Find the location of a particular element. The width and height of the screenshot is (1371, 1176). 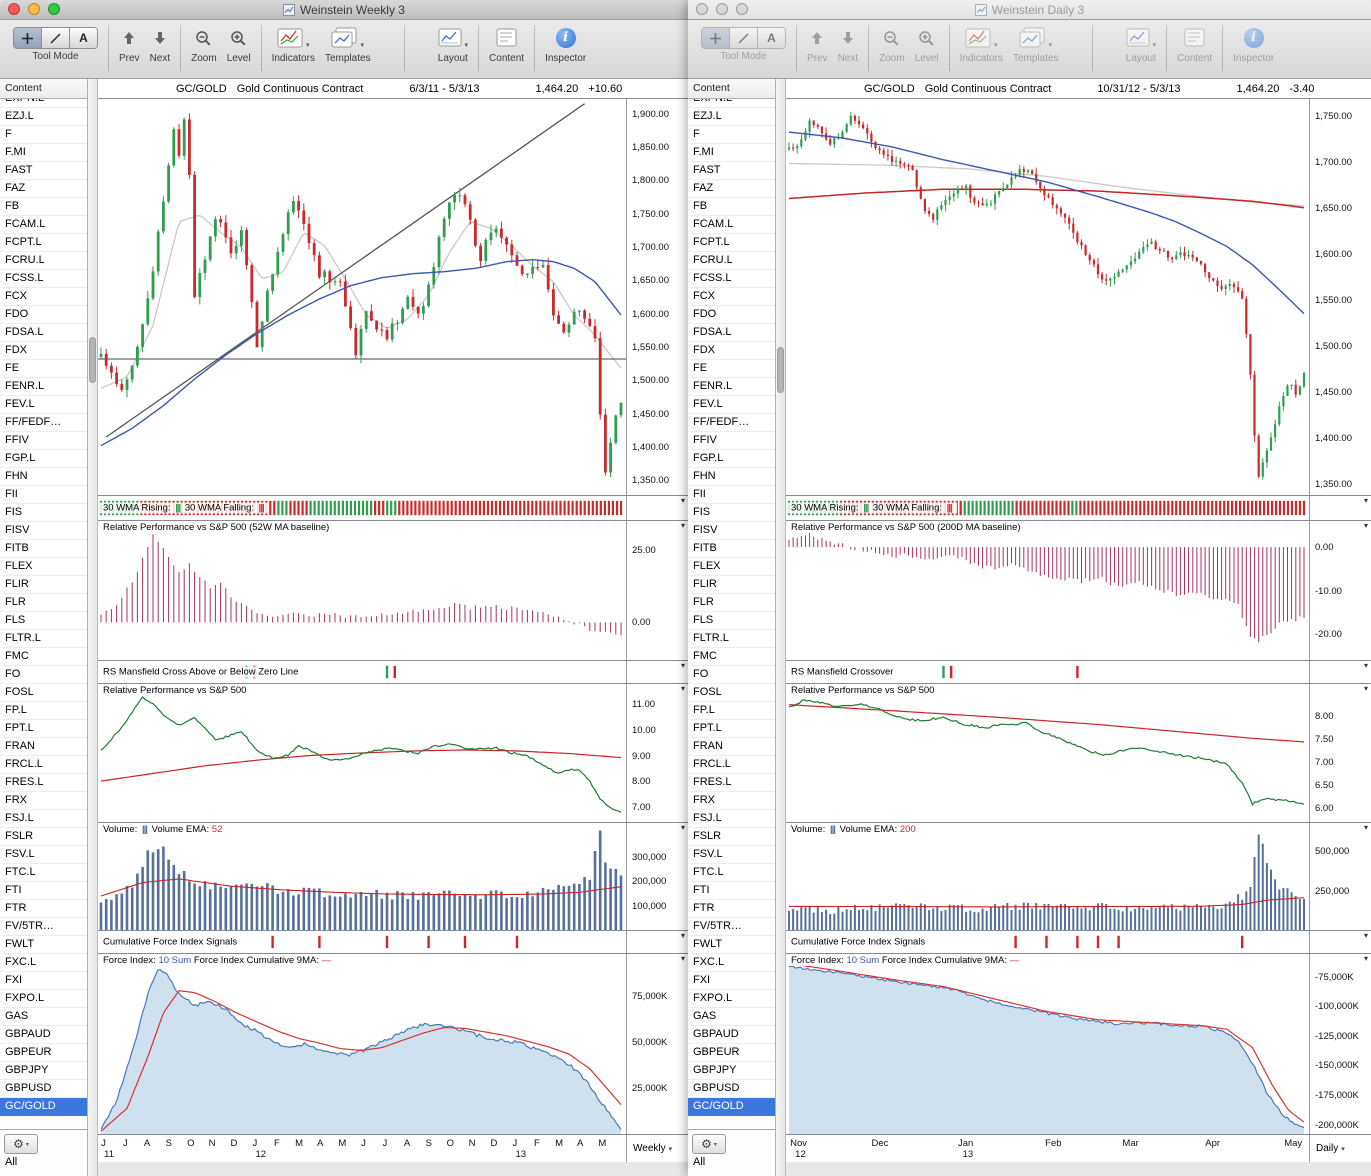

sidebar-item-EZJ.L: EZJ.L is located at coordinates (731, 117).